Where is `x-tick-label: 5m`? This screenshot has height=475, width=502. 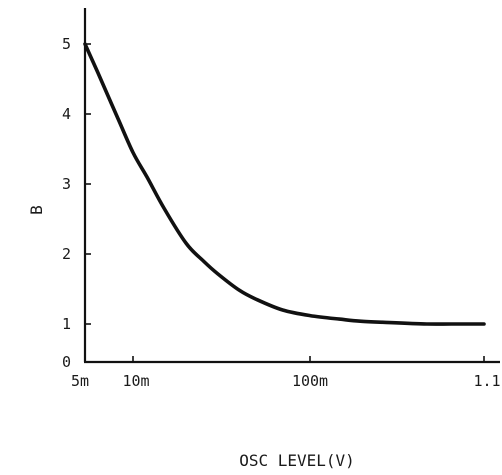
x-tick-label: 5m is located at coordinates (80, 381).